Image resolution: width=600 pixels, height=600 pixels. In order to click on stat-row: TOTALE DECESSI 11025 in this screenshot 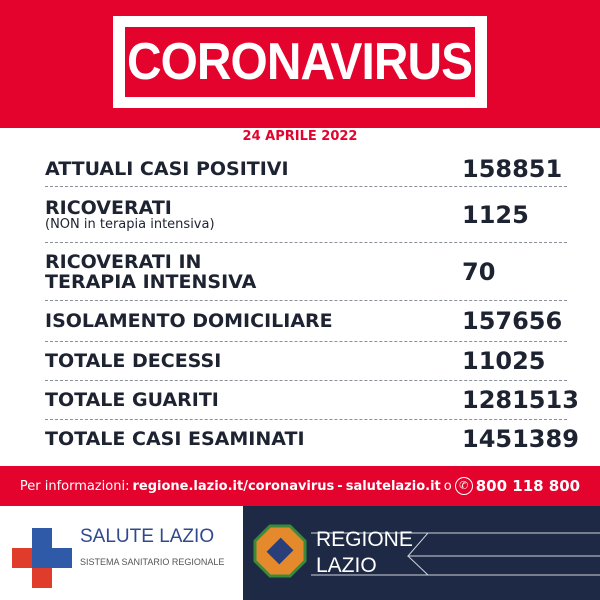, I will do `click(306, 361)`.